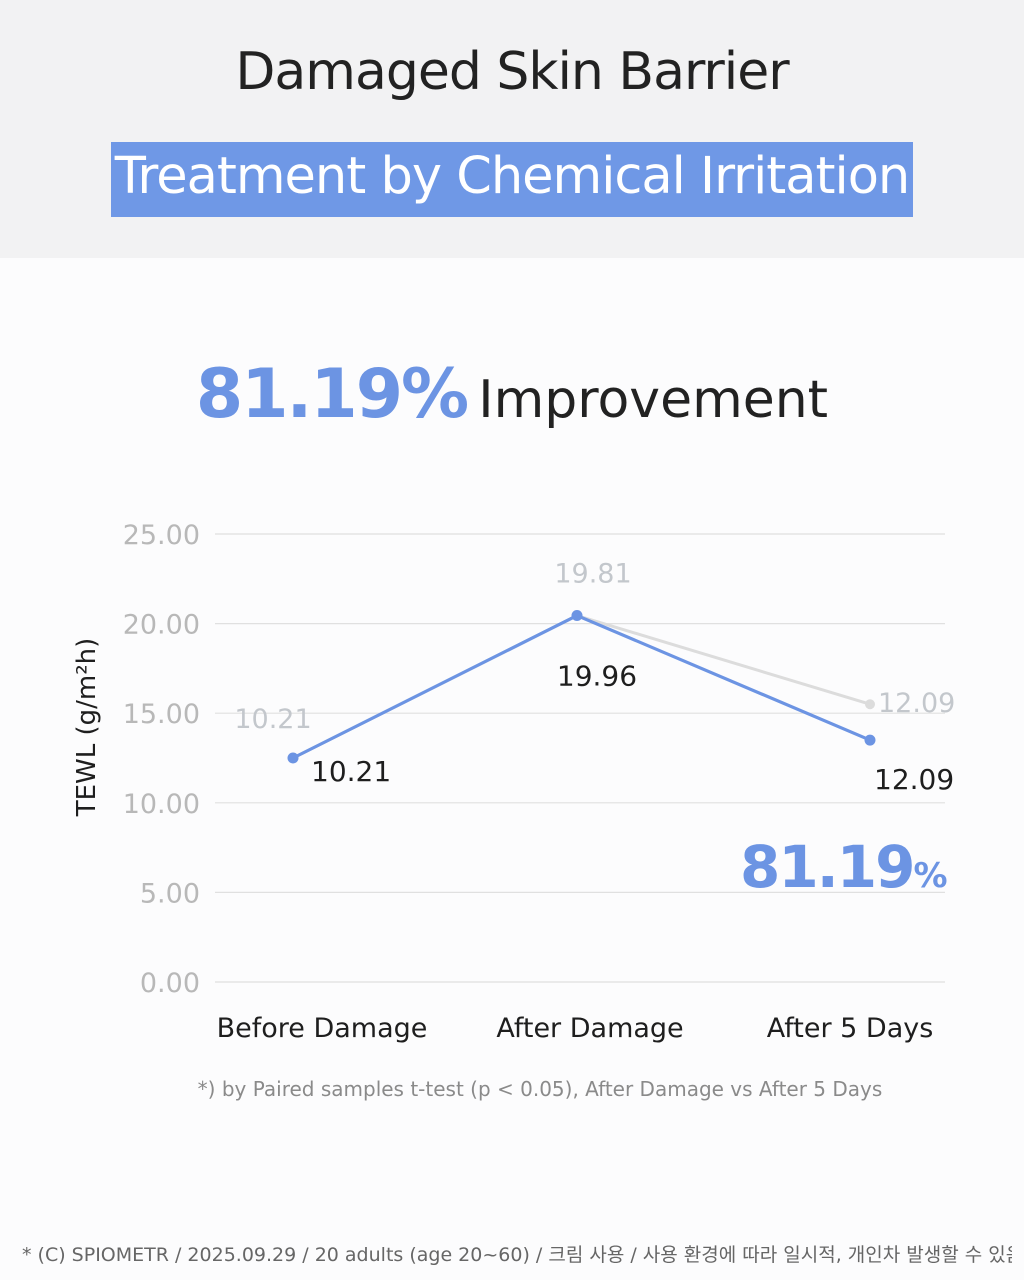 The width and height of the screenshot is (1024, 1280). What do you see at coordinates (161, 535) in the screenshot?
I see `y-tick-label: 25.00` at bounding box center [161, 535].